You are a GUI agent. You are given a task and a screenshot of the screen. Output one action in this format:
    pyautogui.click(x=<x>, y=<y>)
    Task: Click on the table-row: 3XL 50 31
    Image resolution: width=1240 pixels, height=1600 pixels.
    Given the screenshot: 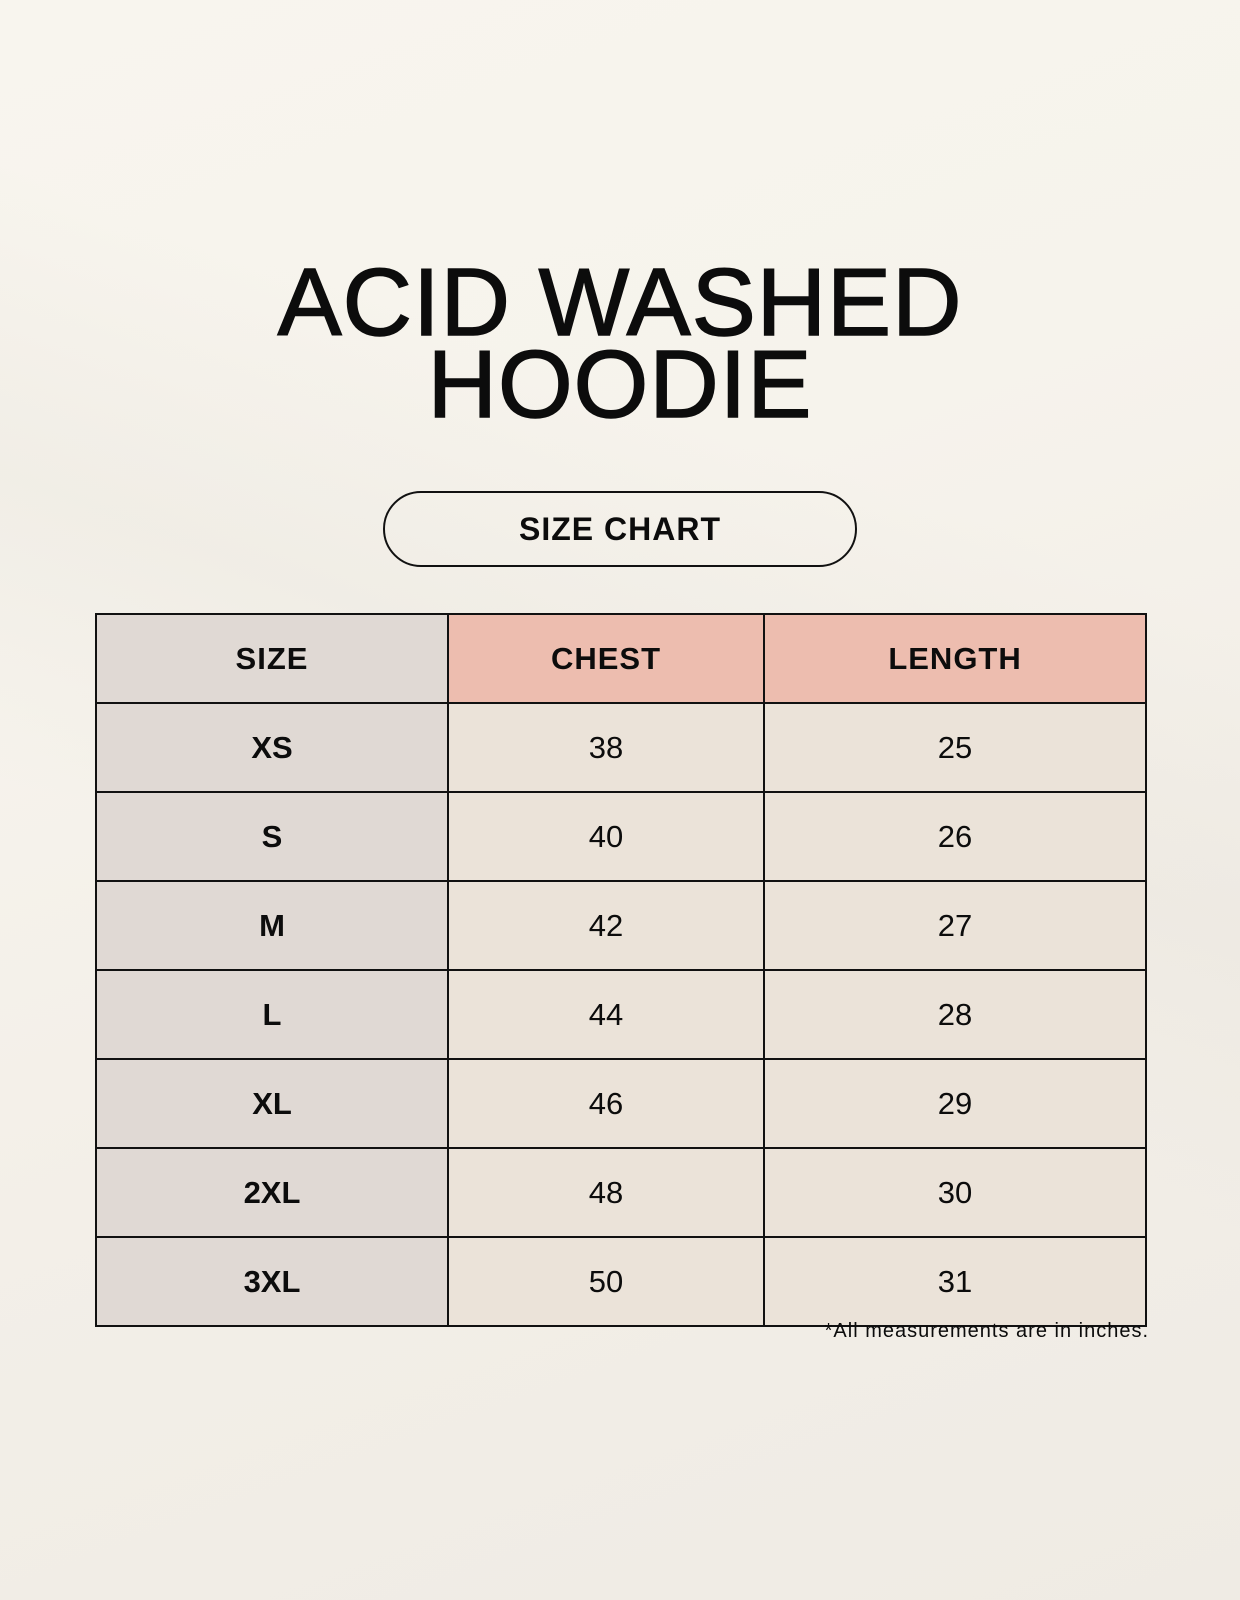 What is the action you would take?
    pyautogui.click(x=621, y=1281)
    